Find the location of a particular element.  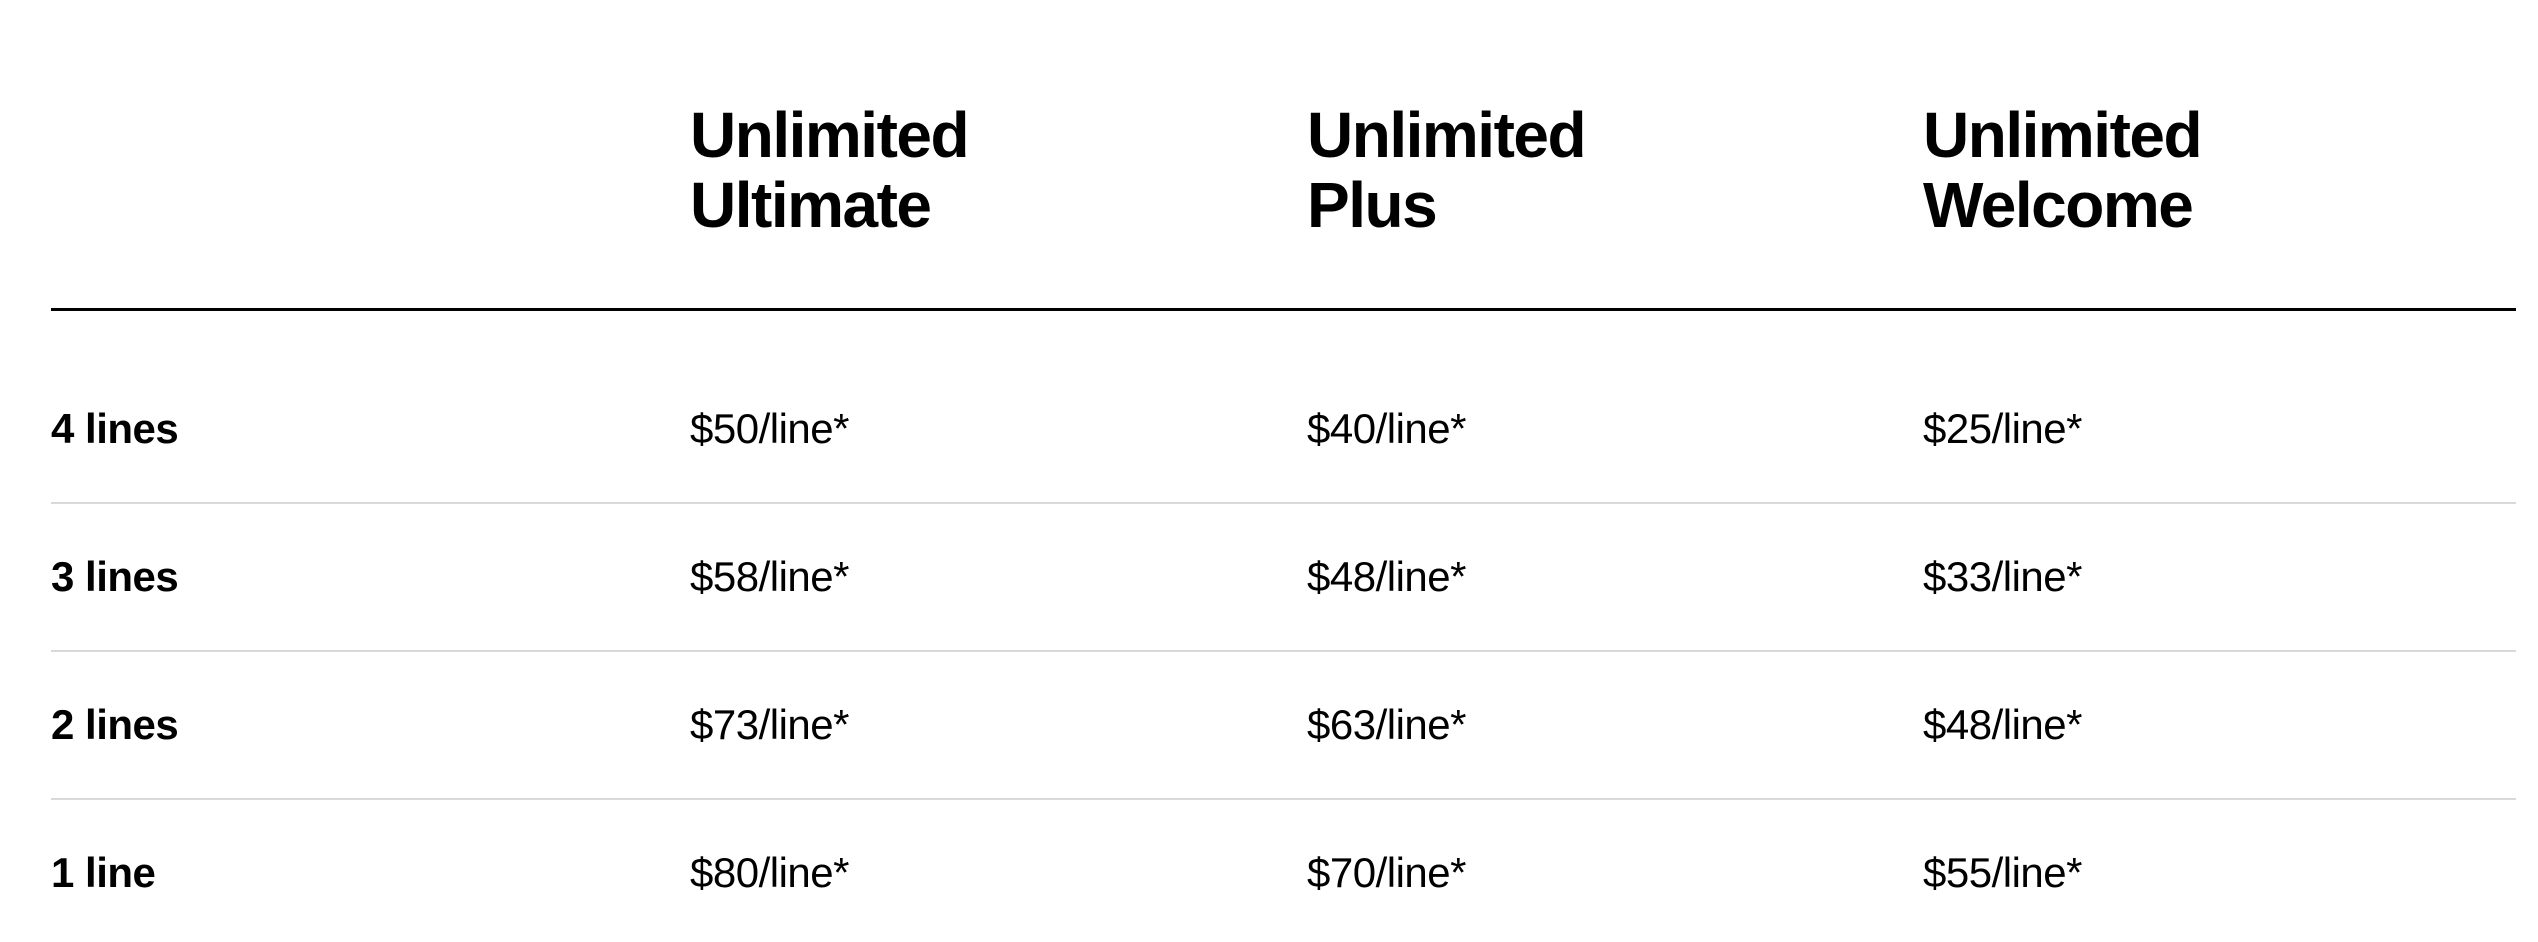

row-label: 2 lines is located at coordinates (115, 724).